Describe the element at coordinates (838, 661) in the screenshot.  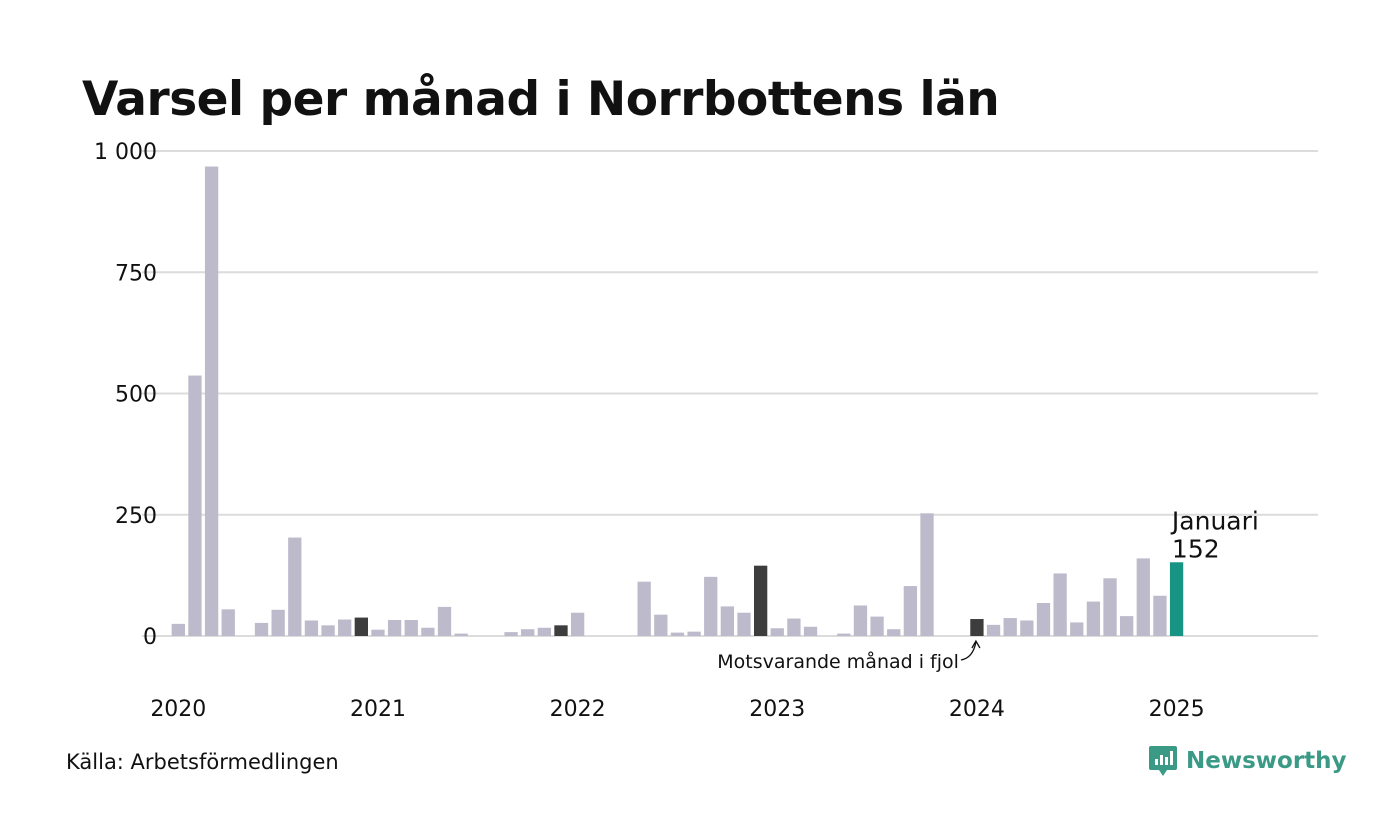
I see `previous-year-annotation: Motsvarande månad i fjol` at that location.